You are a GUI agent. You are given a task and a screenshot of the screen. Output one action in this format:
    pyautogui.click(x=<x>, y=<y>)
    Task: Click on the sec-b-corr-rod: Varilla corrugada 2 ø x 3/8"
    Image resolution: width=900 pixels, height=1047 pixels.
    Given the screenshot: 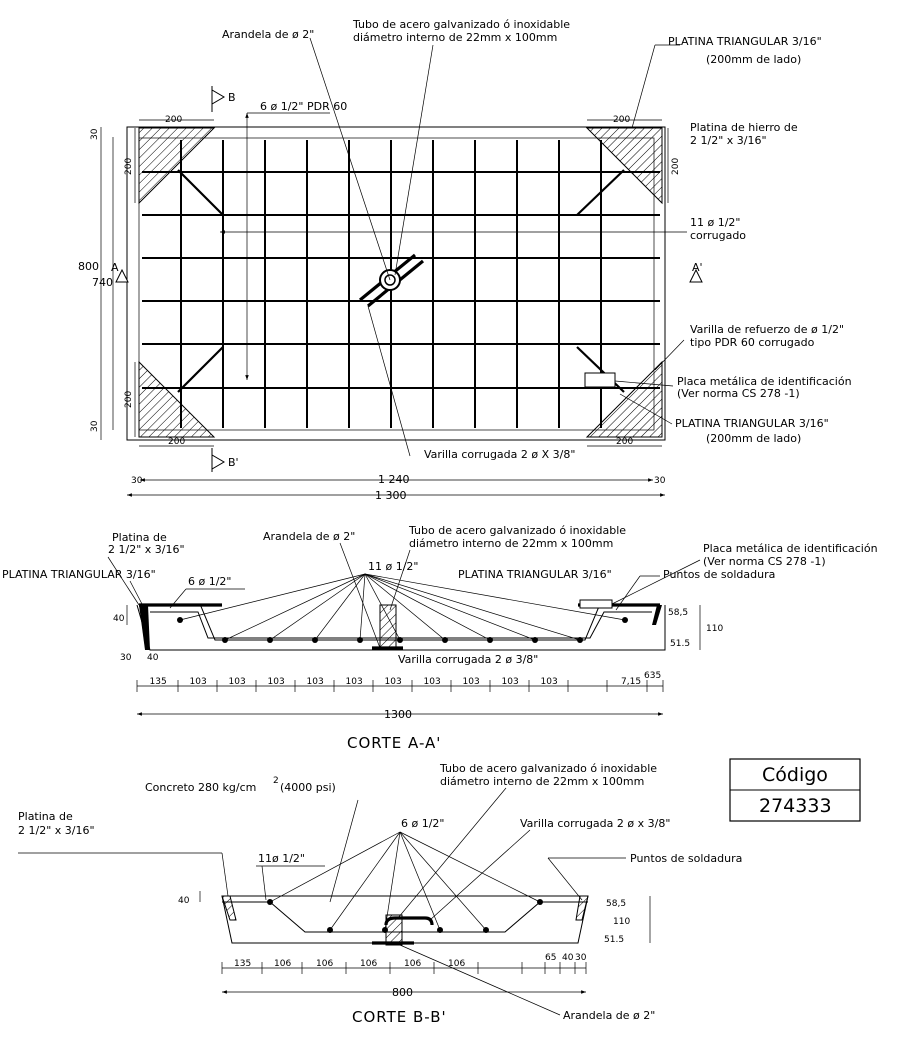 What is the action you would take?
    pyautogui.click(x=595, y=823)
    